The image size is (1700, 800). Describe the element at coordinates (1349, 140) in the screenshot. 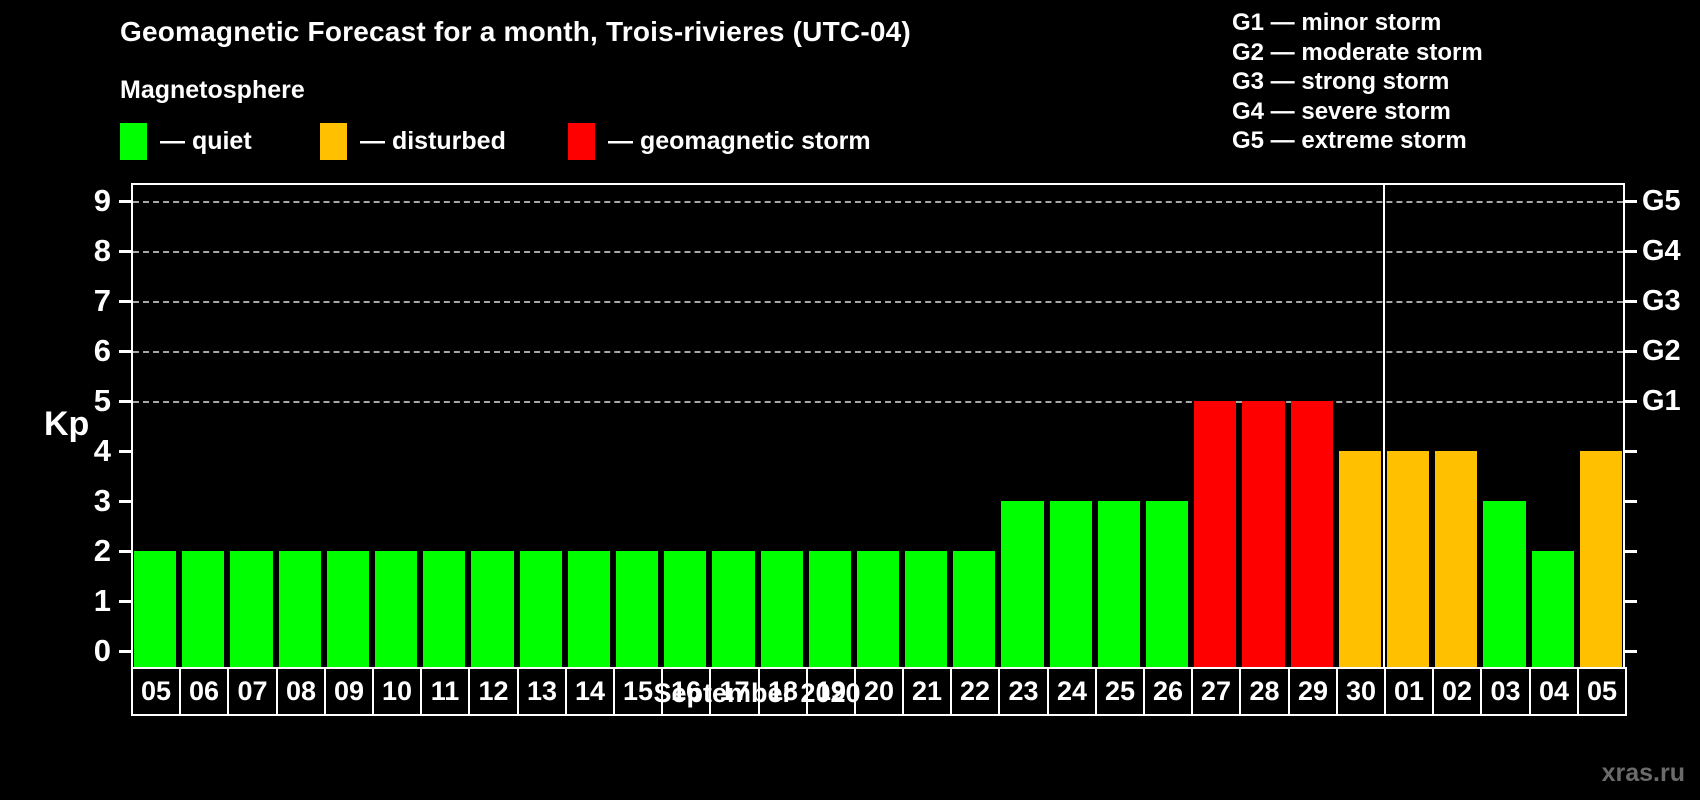

I see `g-scale-legend-line: G5 — extreme storm` at that location.